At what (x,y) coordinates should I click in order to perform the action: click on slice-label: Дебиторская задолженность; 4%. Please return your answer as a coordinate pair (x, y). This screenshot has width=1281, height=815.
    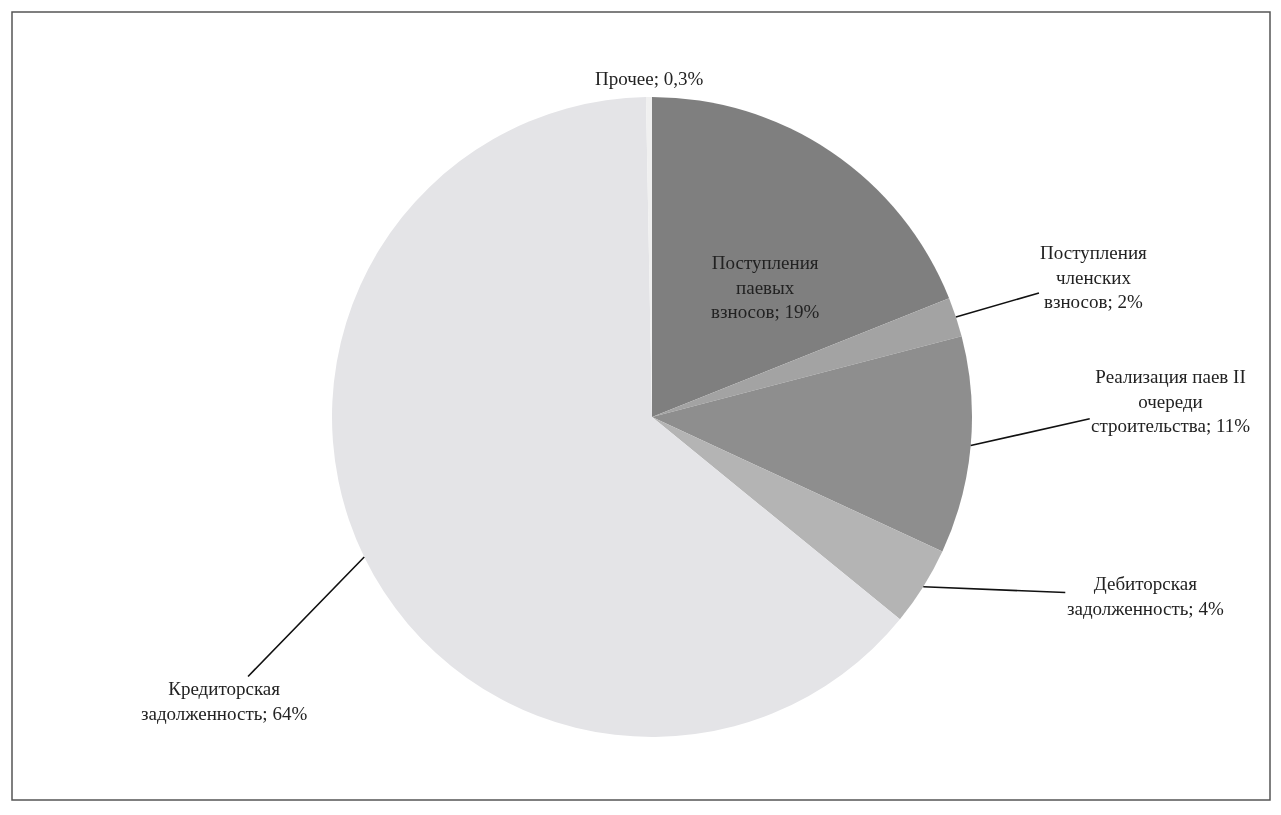
    Looking at the image, I should click on (1145, 596).